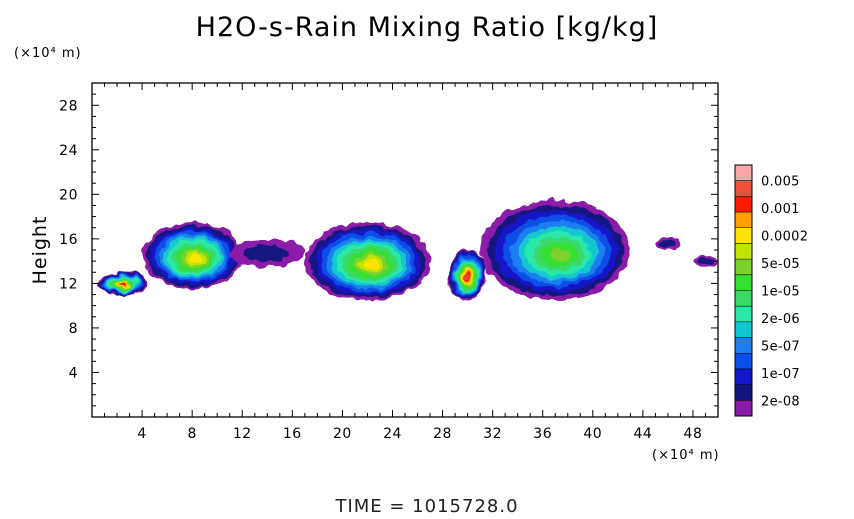  I want to click on y-tick-label: 4, so click(73, 373).